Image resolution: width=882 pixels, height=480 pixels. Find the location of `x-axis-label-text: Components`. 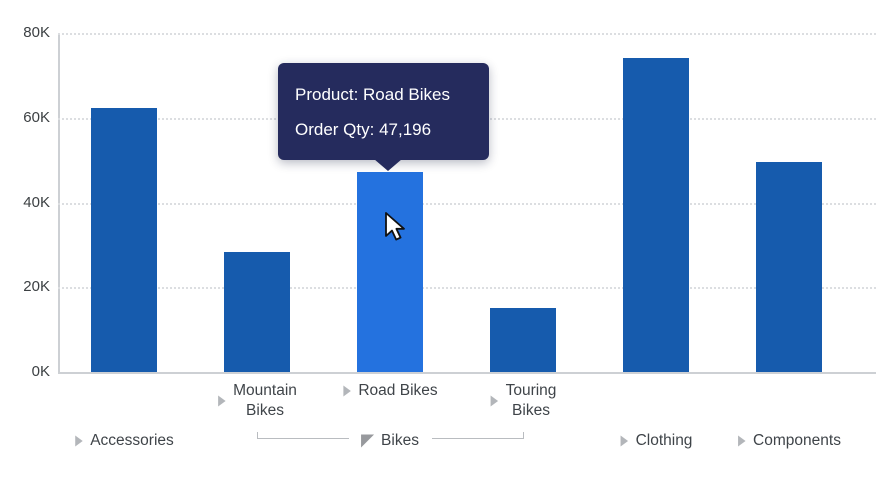

x-axis-label-text: Components is located at coordinates (797, 440).